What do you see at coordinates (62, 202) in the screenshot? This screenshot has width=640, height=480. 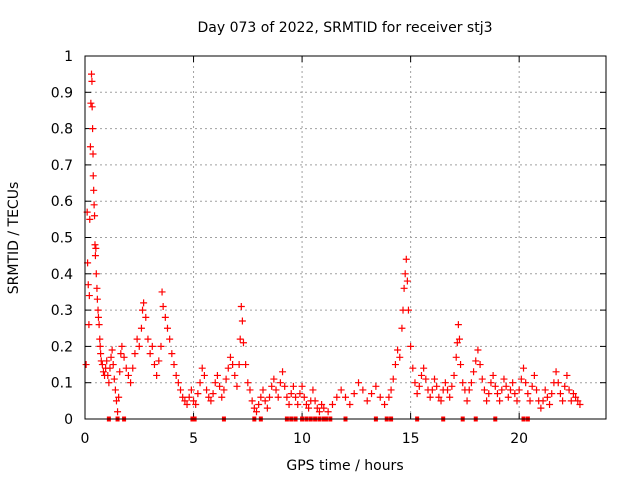 I see `y-tick-label: 0.6` at bounding box center [62, 202].